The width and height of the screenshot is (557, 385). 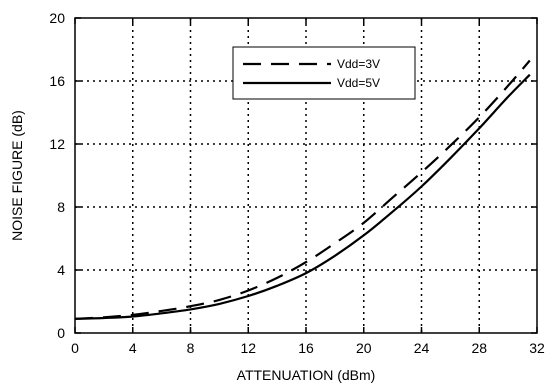 I want to click on y-tick-labels: 0 4 8 12 16 20, so click(x=57, y=175).